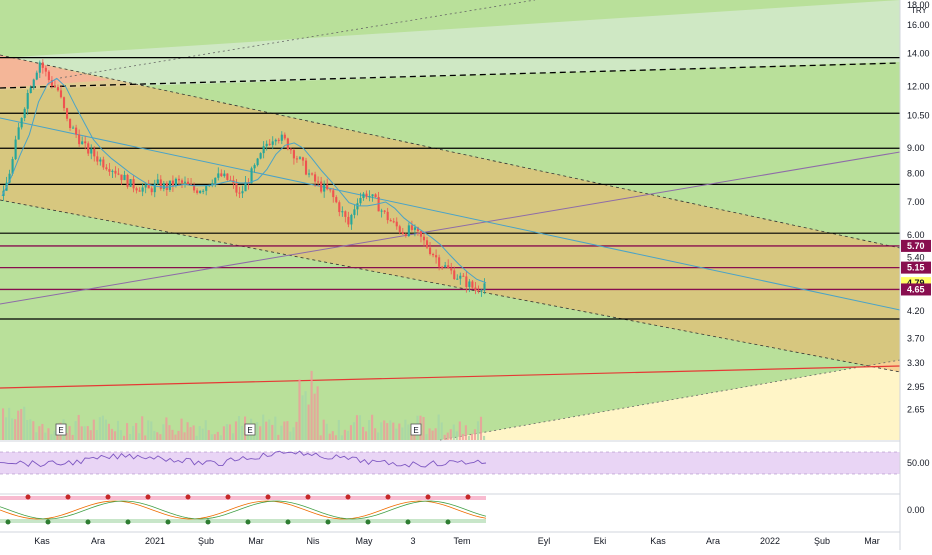 The width and height of the screenshot is (932, 555). What do you see at coordinates (918, 463) in the screenshot?
I see `rsi-tick: 50.00` at bounding box center [918, 463].